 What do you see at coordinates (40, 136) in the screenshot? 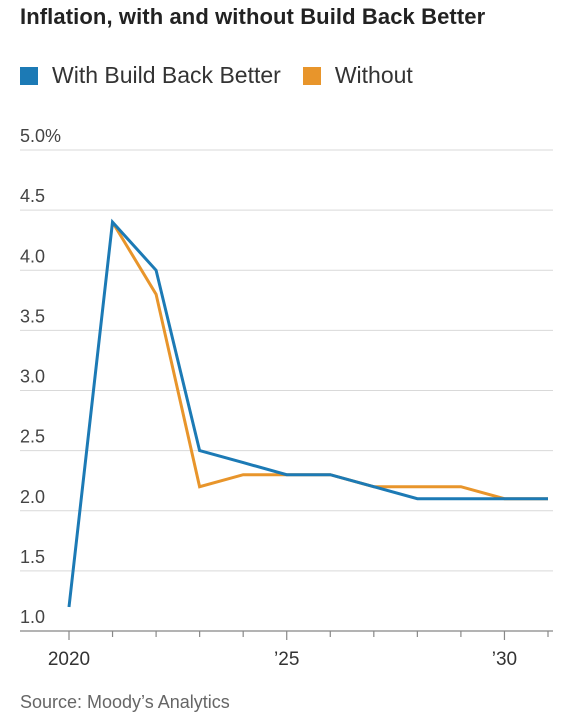
I see `y-tick-label: 5.0%` at bounding box center [40, 136].